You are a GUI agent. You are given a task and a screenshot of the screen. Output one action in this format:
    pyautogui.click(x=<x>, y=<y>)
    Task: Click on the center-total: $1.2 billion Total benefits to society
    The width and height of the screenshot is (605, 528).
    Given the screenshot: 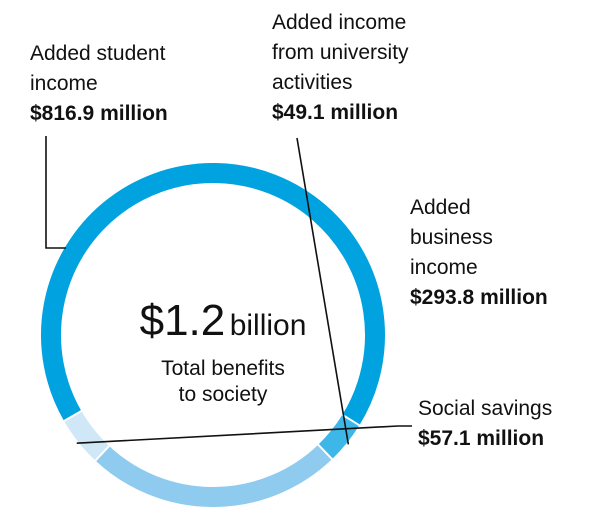 What is the action you would take?
    pyautogui.click(x=223, y=352)
    